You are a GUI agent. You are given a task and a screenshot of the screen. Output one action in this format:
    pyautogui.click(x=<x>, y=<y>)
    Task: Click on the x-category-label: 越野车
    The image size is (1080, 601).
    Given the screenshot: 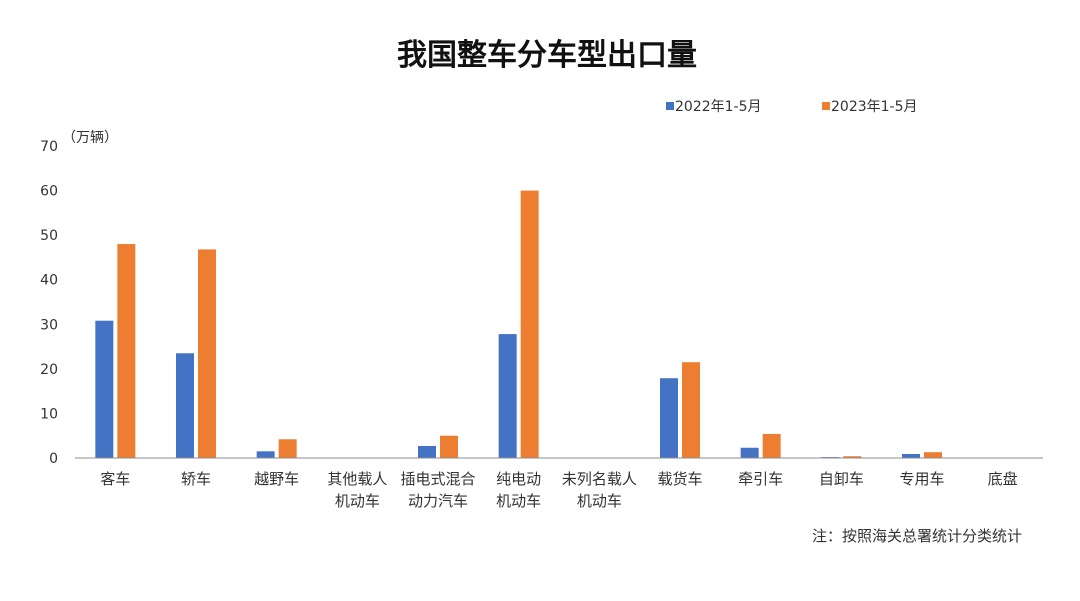 What is the action you would take?
    pyautogui.click(x=276, y=479)
    